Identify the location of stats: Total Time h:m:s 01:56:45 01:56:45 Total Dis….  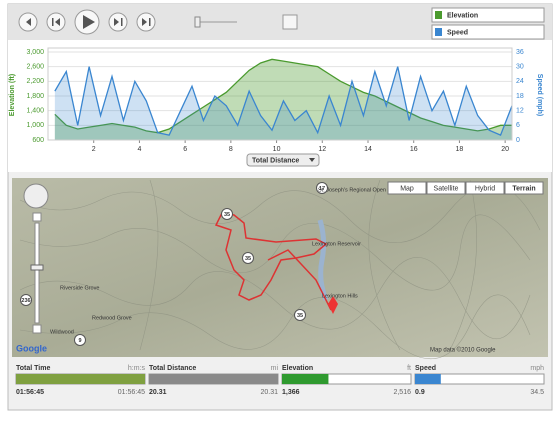
(280, 380).